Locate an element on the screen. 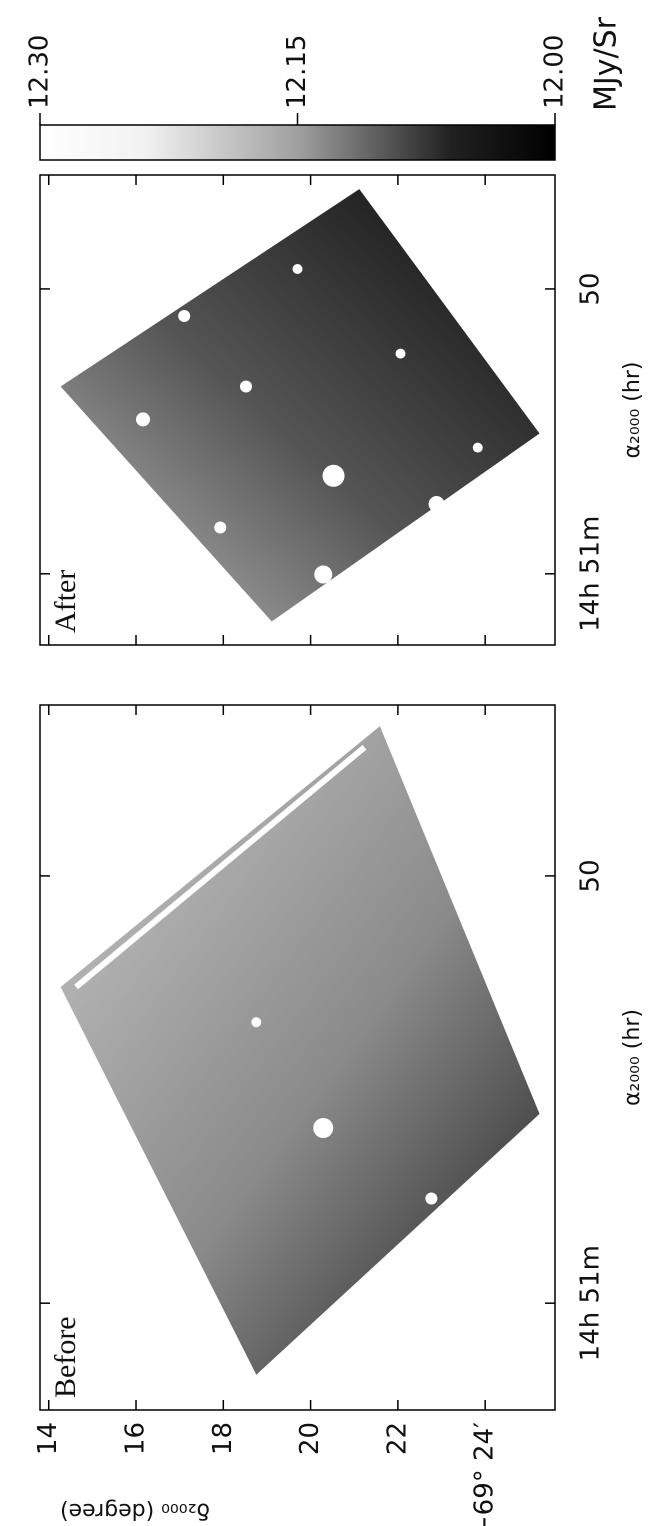 The height and width of the screenshot is (1526, 654). y-tick-label: 20 is located at coordinates (310, 1438).